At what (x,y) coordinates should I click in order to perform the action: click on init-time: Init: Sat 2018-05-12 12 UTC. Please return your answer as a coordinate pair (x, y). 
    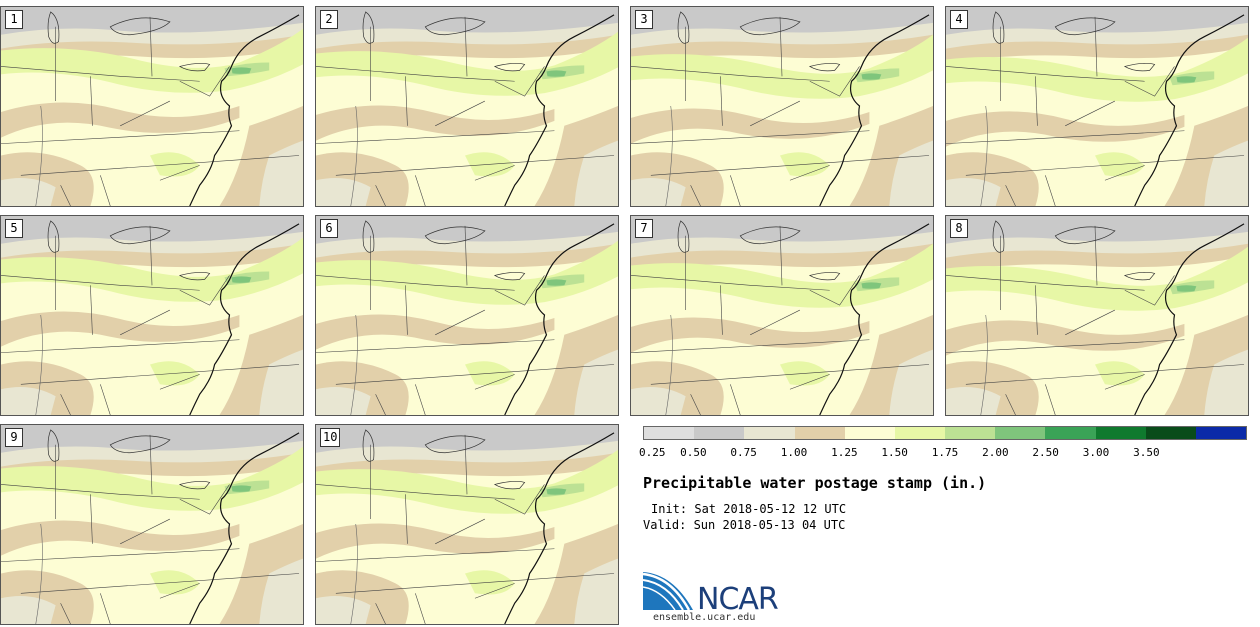
    Looking at the image, I should click on (749, 509).